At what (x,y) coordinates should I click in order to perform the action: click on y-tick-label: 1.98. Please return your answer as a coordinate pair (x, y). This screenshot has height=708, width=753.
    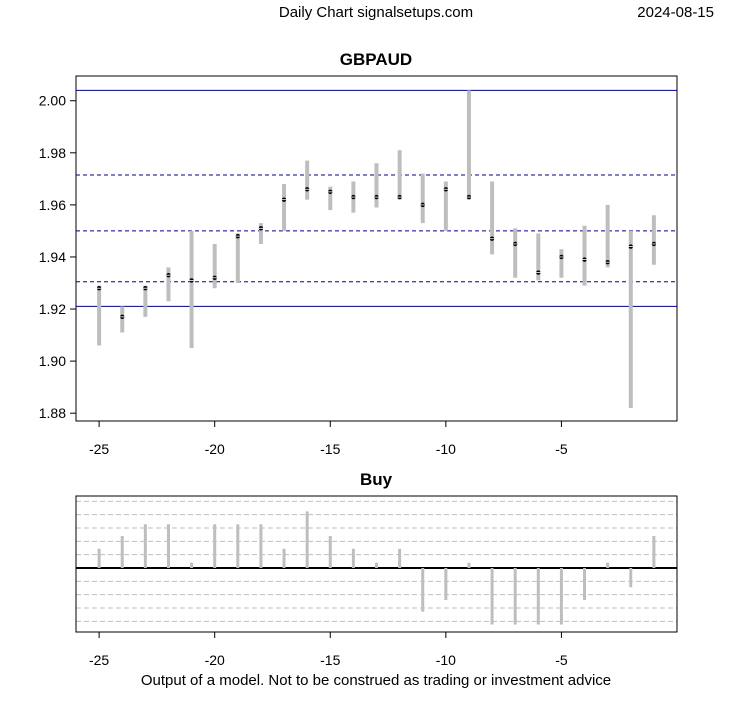
    Looking at the image, I should click on (52, 153).